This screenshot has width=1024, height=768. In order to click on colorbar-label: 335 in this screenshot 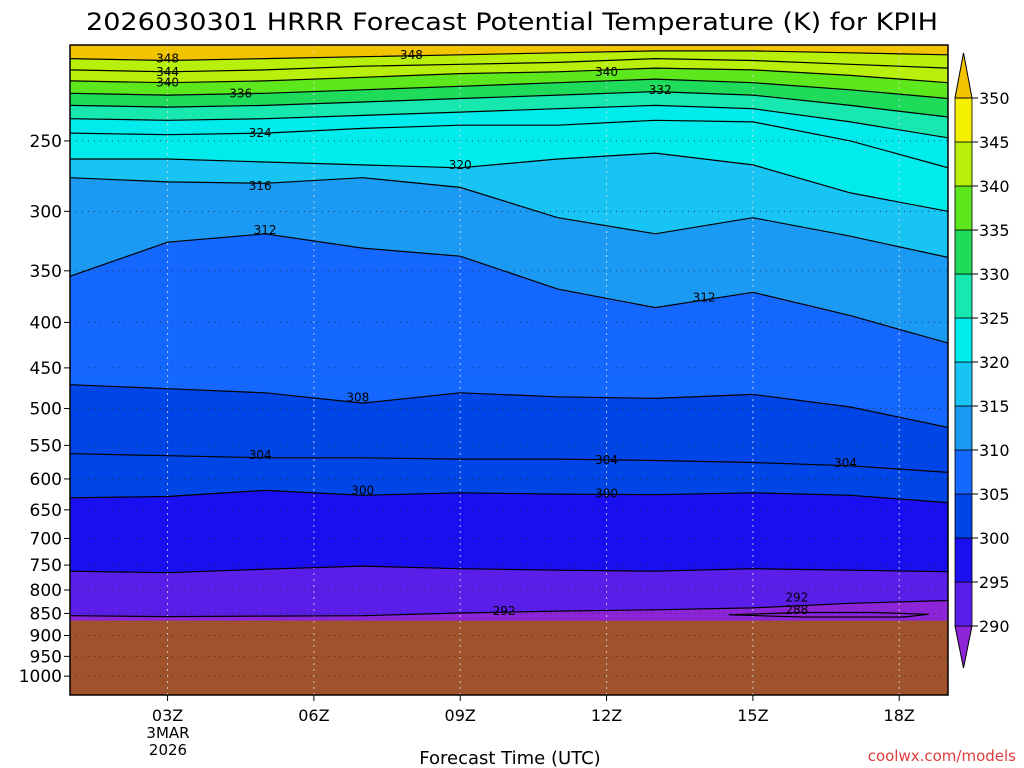, I will do `click(994, 230)`.